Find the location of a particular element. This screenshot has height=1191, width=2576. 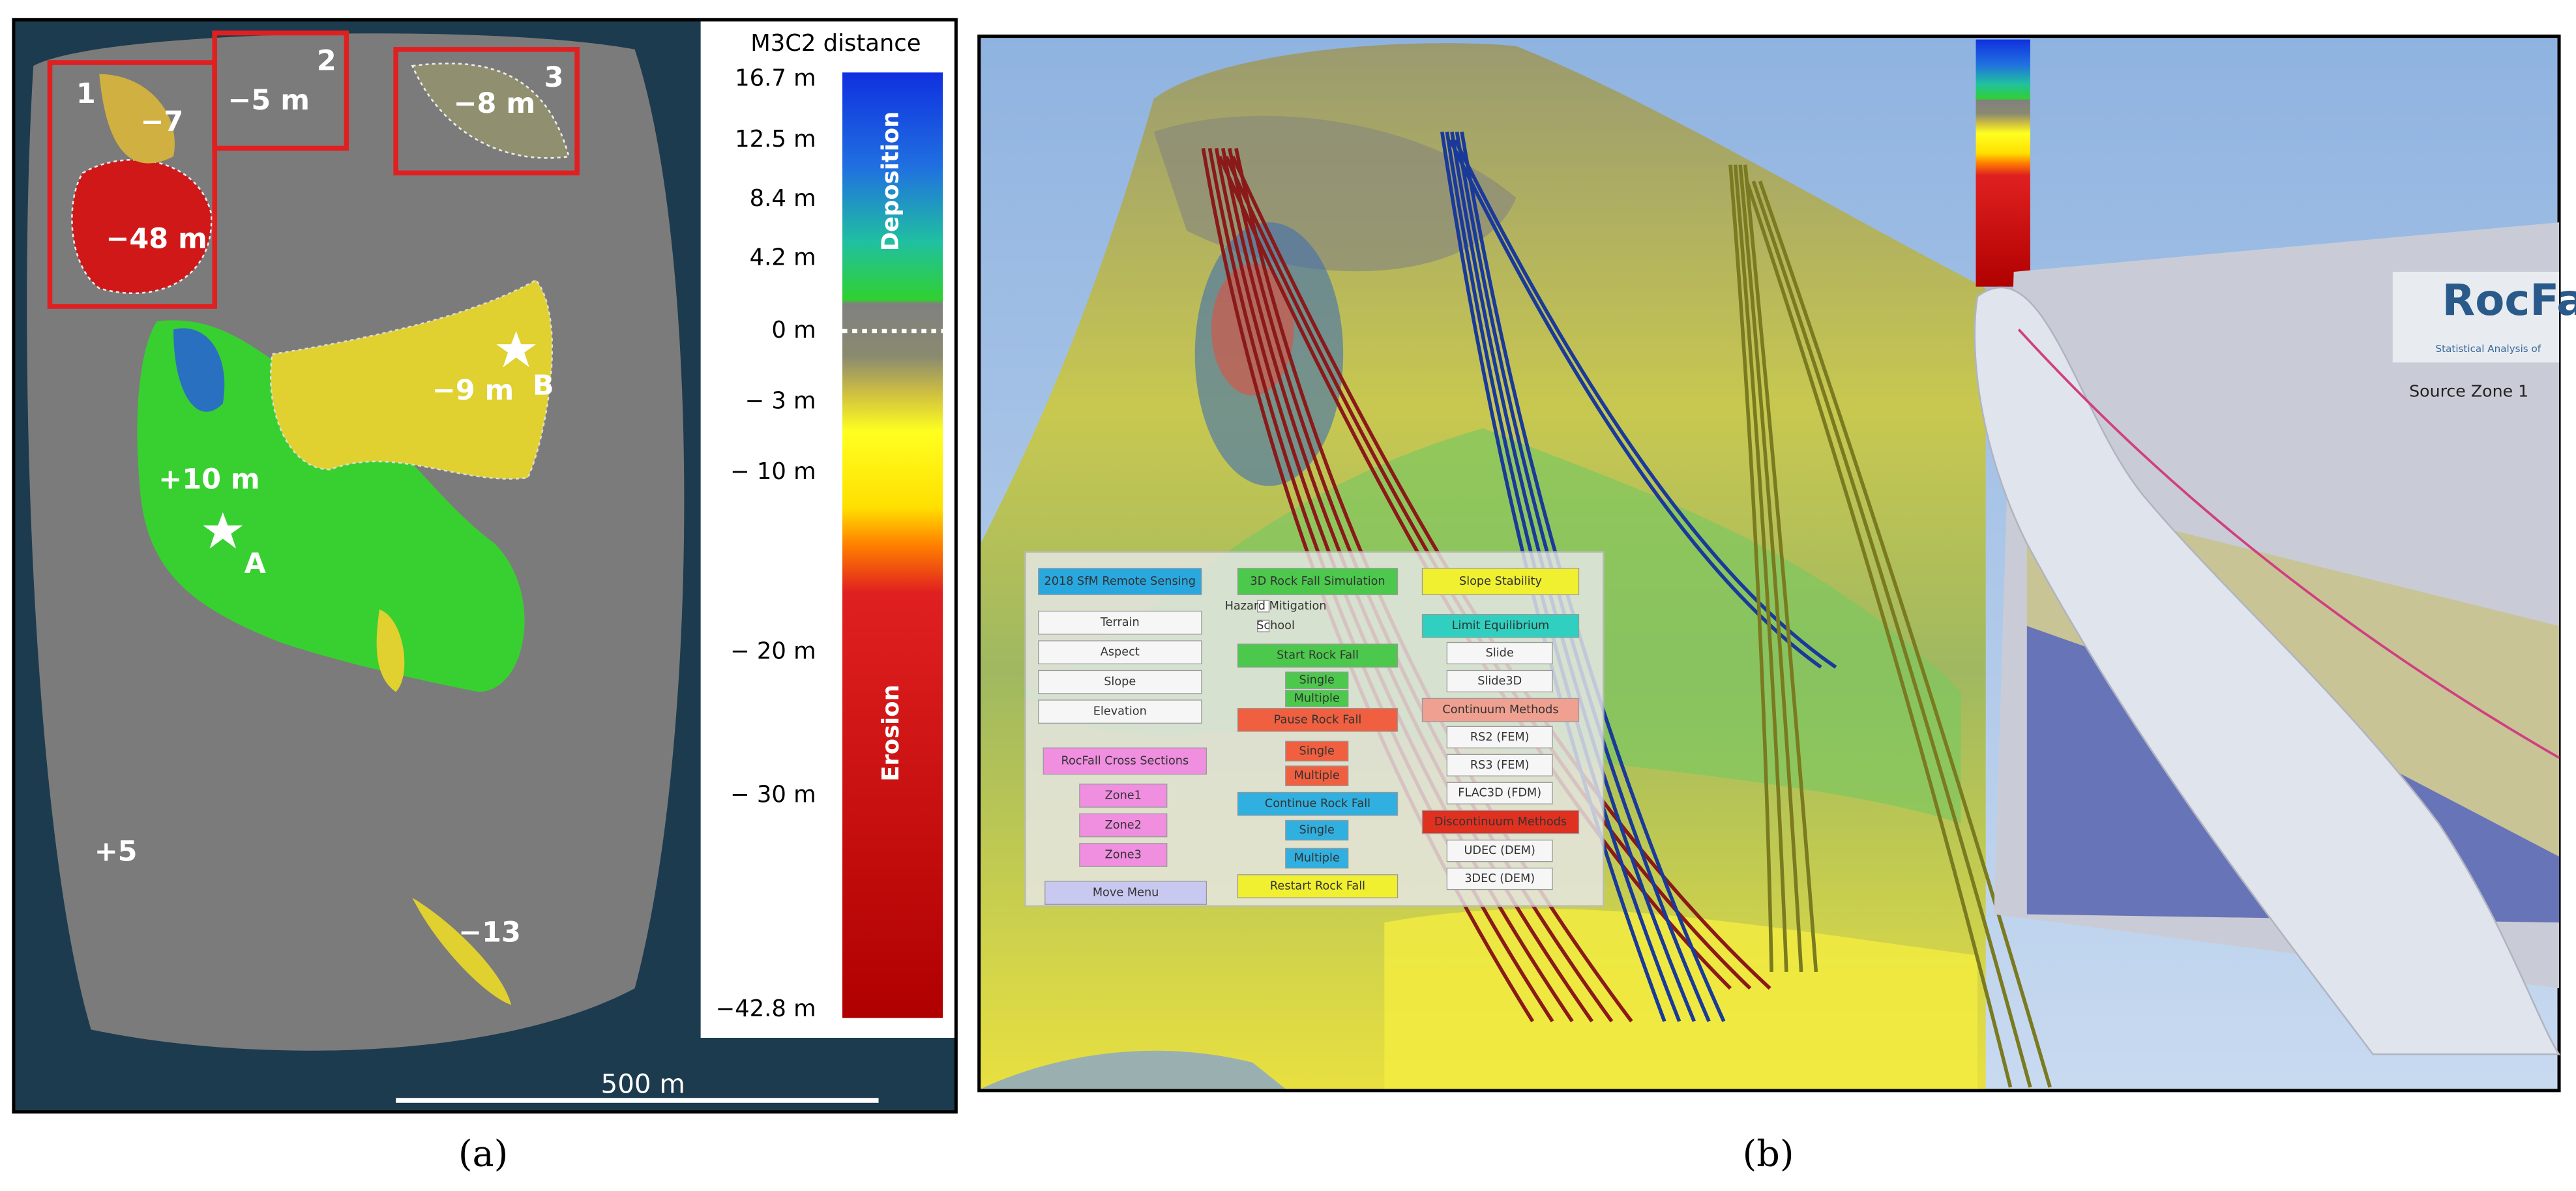

caption: (b) is located at coordinates (1768, 1153).